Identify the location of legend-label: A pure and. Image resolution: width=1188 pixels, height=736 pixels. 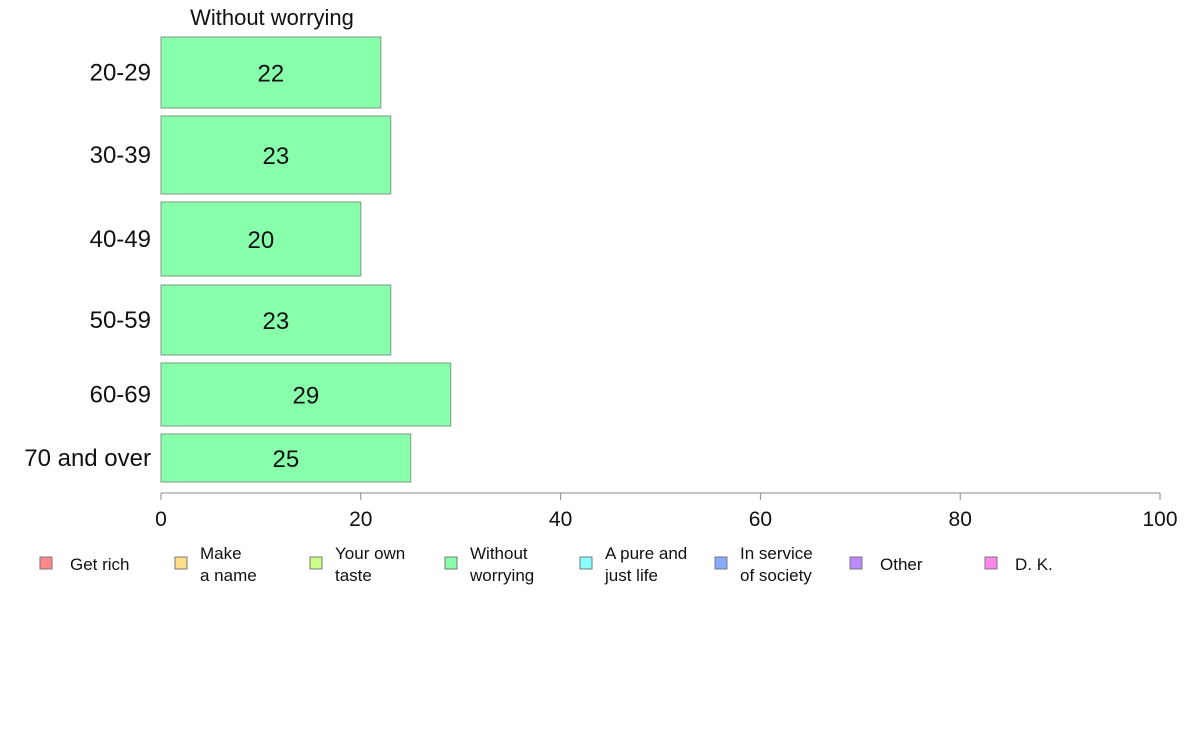
(646, 553).